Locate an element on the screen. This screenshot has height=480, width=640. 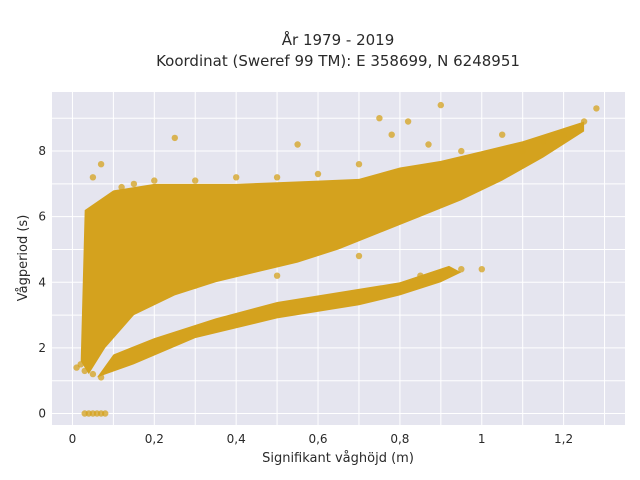
y-axis-label: Vågperiod (s) is located at coordinates (23, 258).